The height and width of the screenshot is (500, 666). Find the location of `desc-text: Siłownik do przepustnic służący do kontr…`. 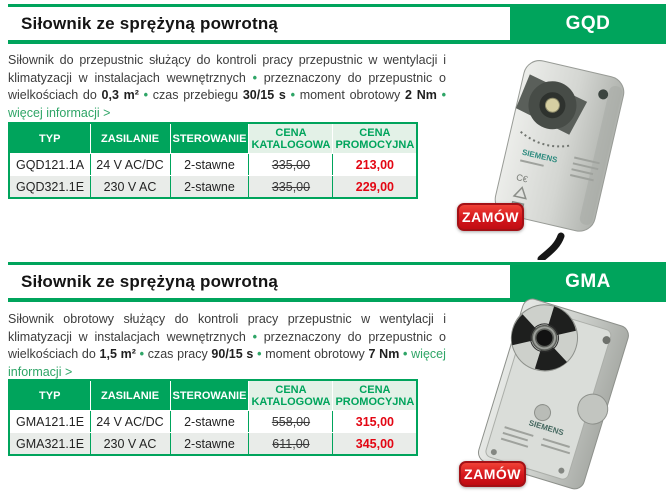

desc-text: Siłownik do przepustnic służący do kontr… is located at coordinates (227, 69).